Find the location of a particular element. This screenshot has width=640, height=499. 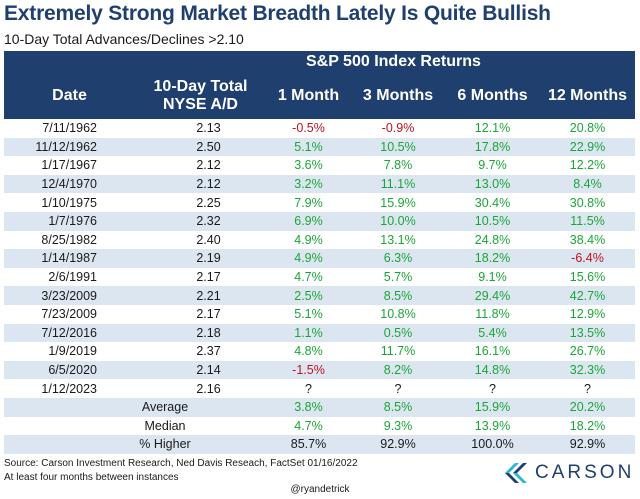

row-6-months: 24.8% is located at coordinates (492, 239).